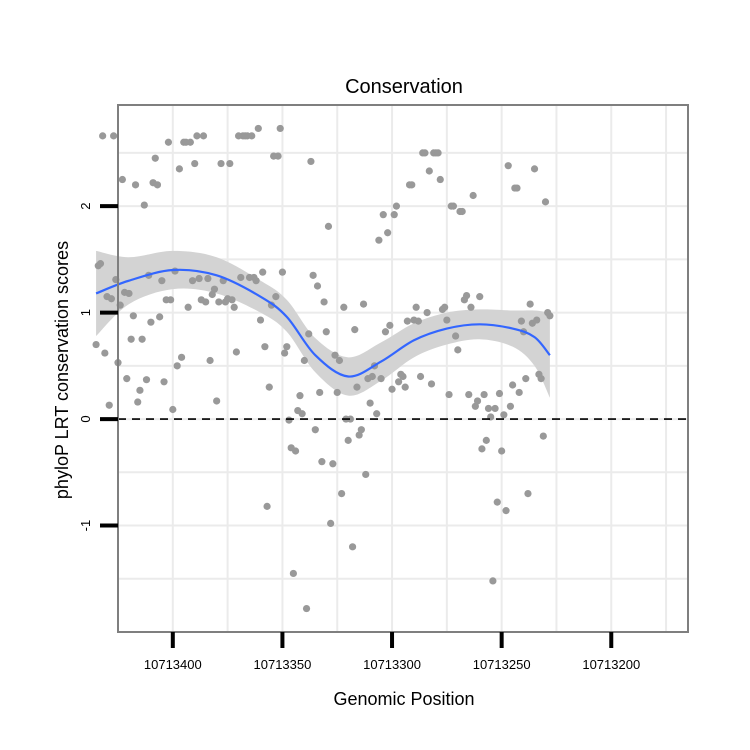  I want to click on y-tick-label: 1, so click(85, 312).